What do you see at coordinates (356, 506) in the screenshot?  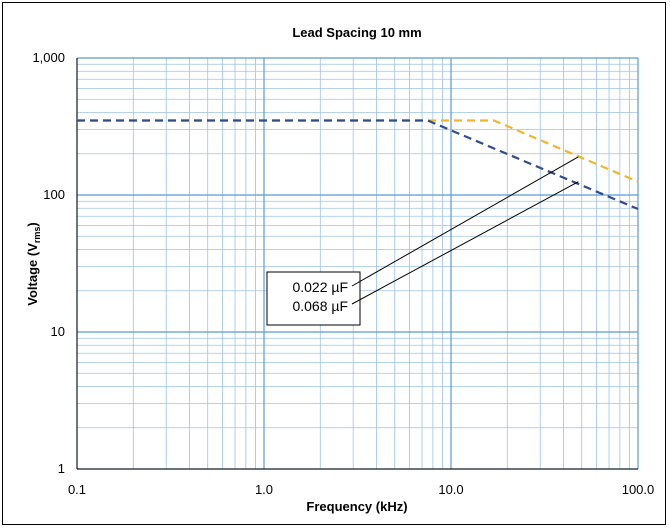 I see `x-axis-label: Frequency (kHz)` at bounding box center [356, 506].